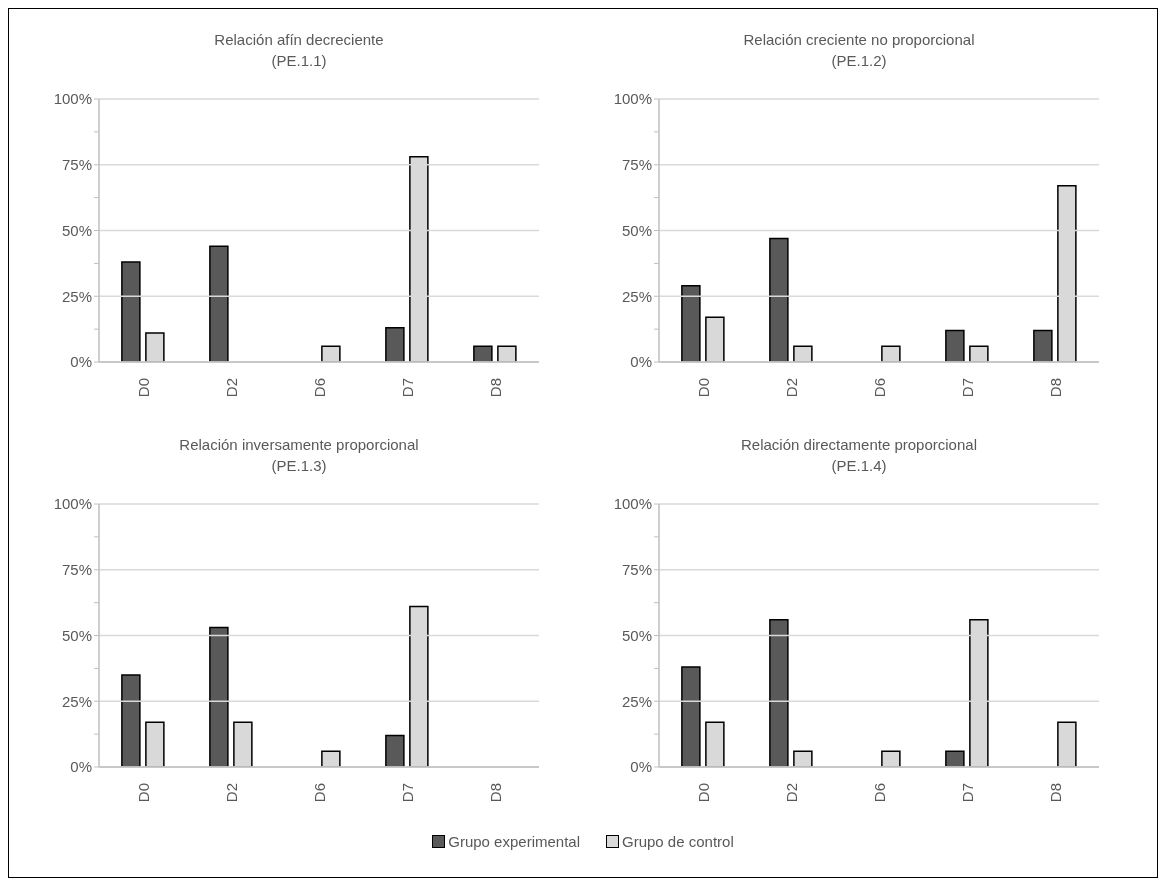  Describe the element at coordinates (299, 50) in the screenshot. I see `chart-title: Relación afín decreciente (PE.1.1)` at that location.